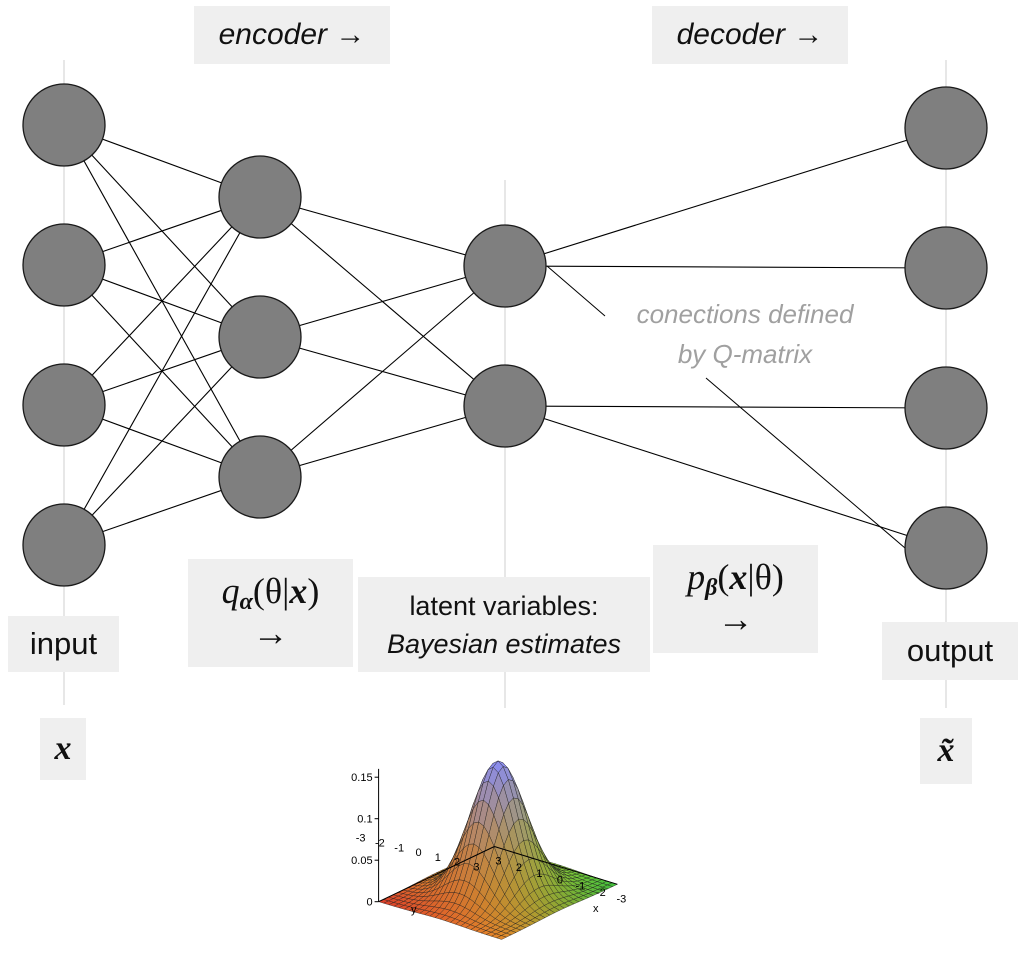  I want to click on y-tick-label-5: 2, so click(457, 863).